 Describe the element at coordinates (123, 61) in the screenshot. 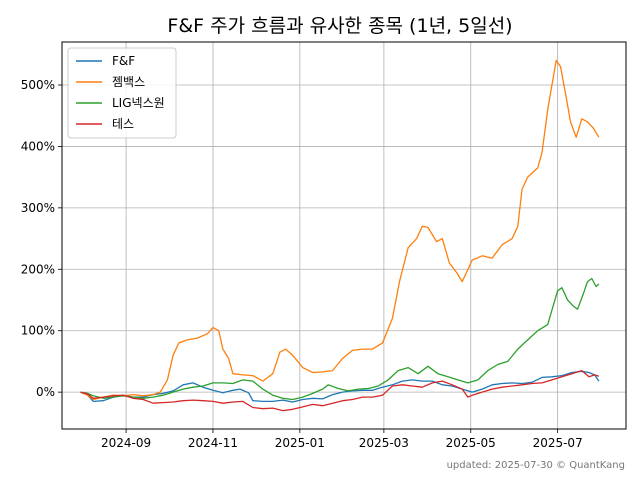

I see `legend-label: F&F` at that location.